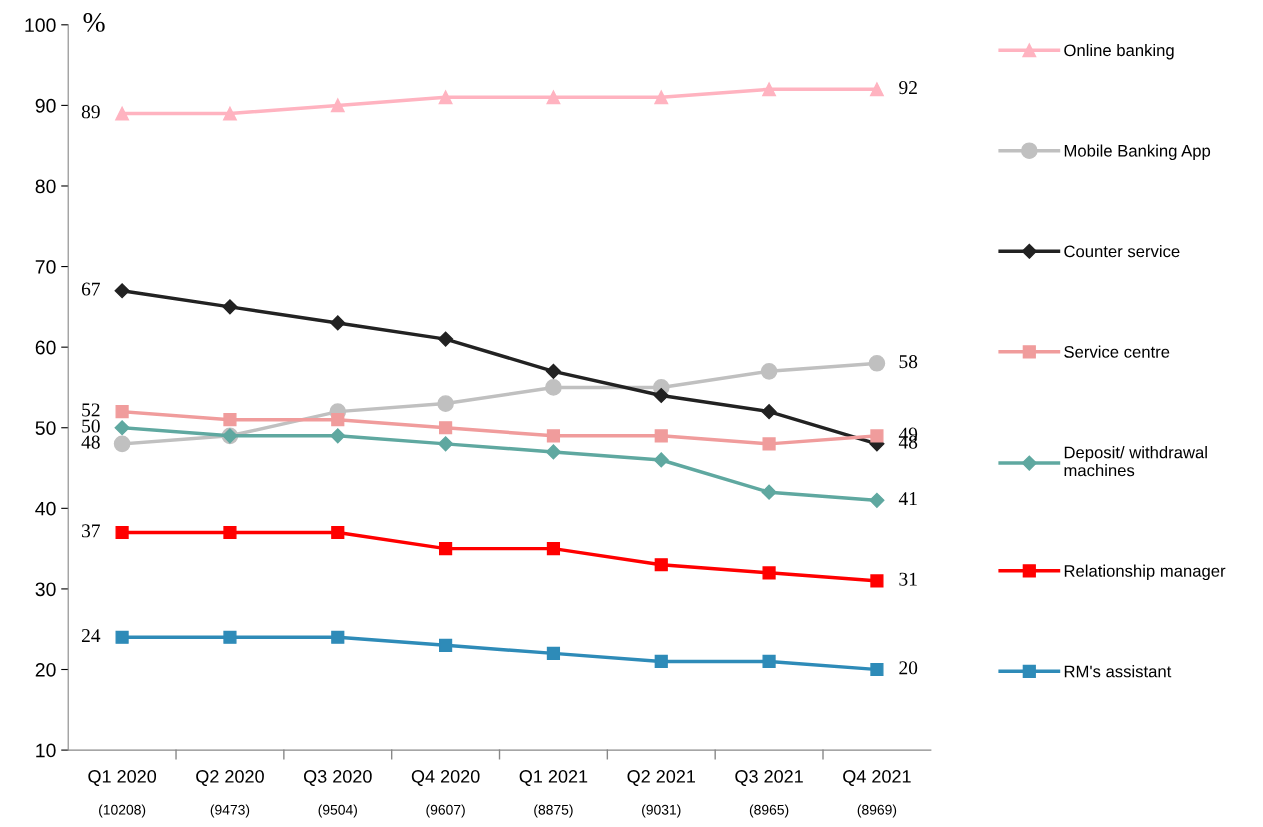 The width and height of the screenshot is (1263, 827). I want to click on text: (9031), so click(661, 811).